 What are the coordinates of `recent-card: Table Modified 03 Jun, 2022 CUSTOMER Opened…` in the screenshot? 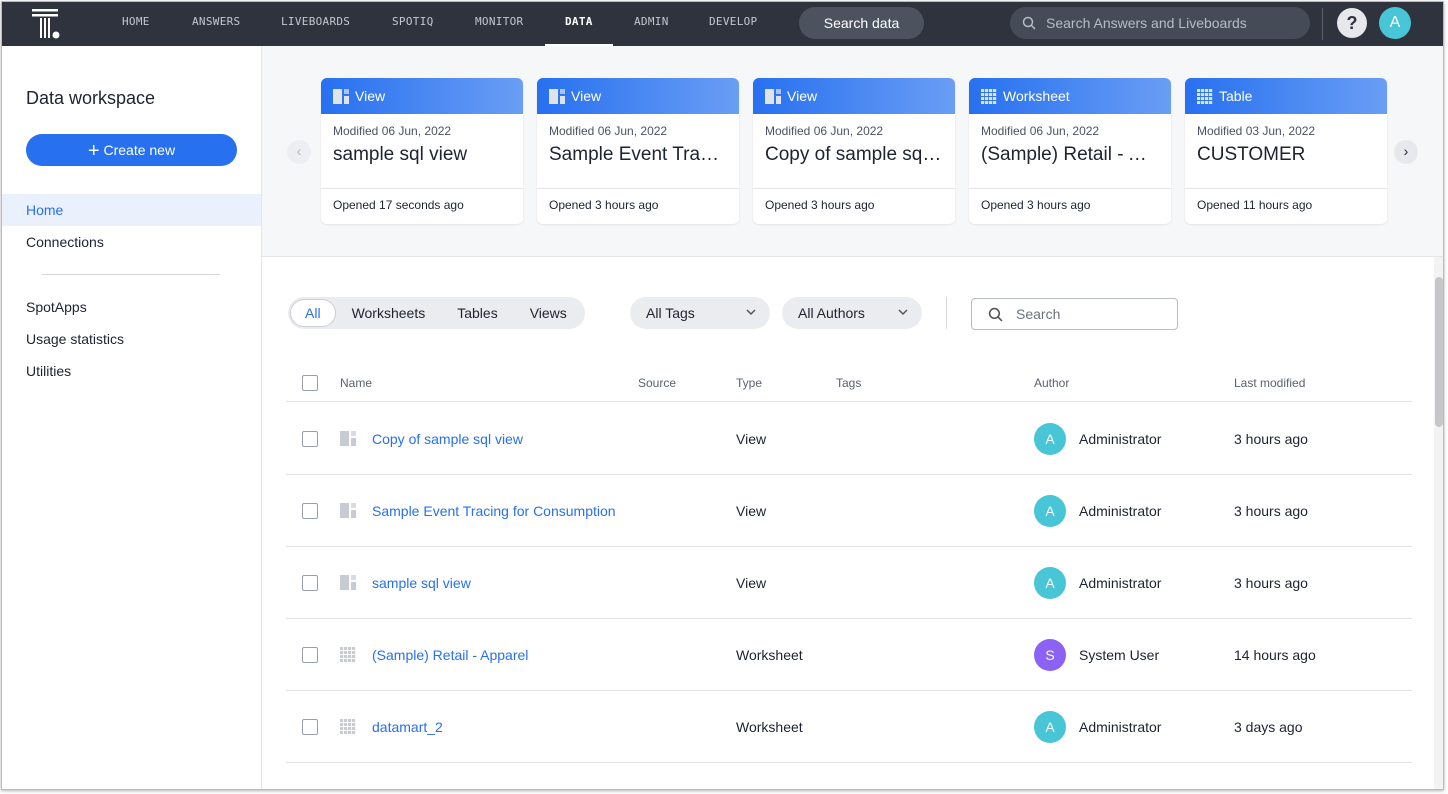 It's located at (1286, 151).